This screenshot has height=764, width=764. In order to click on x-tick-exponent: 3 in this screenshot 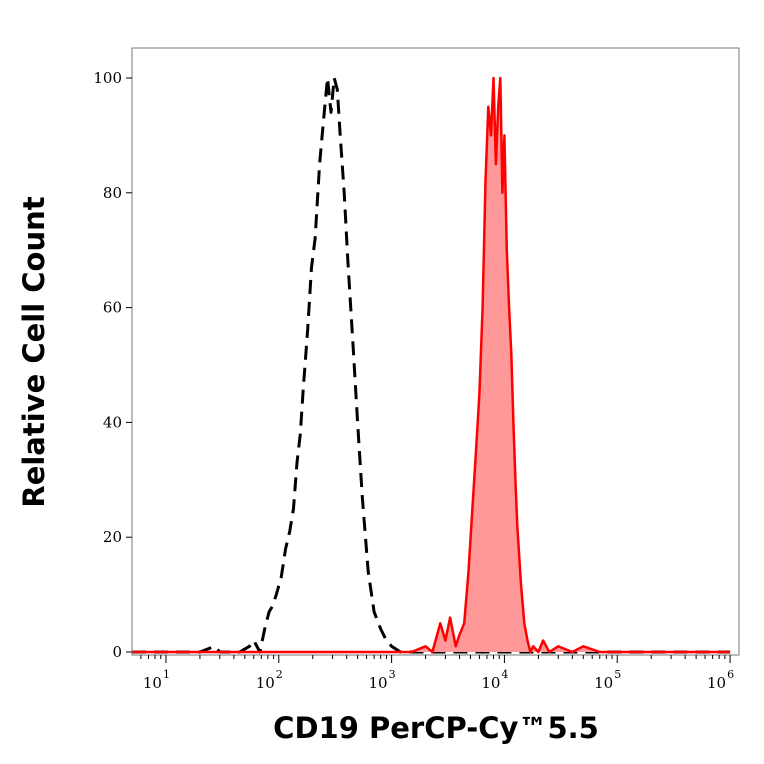, I will do `click(392, 674)`.